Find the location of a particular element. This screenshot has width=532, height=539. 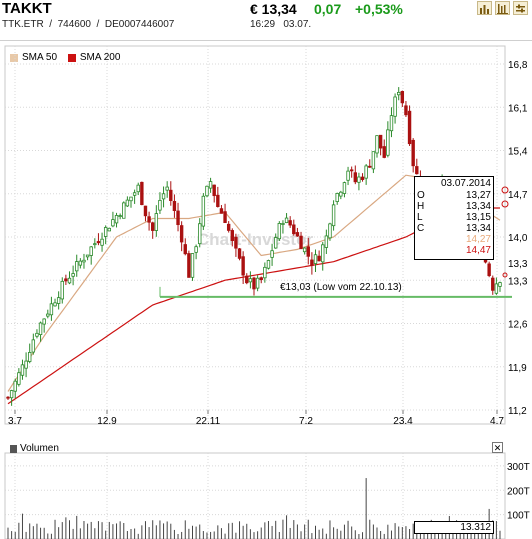

change-percent: +0,53% is located at coordinates (379, 9).